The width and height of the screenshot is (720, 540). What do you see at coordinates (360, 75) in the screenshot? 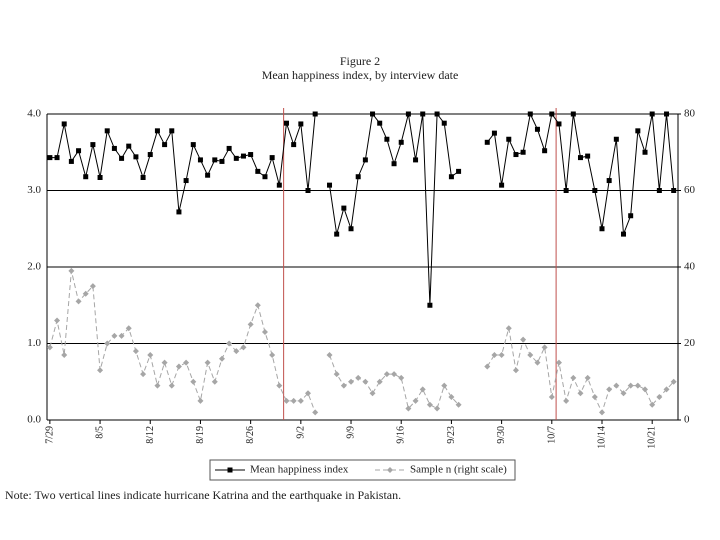
I see `chart-subtitle: Mean happiness index, by interview date` at bounding box center [360, 75].